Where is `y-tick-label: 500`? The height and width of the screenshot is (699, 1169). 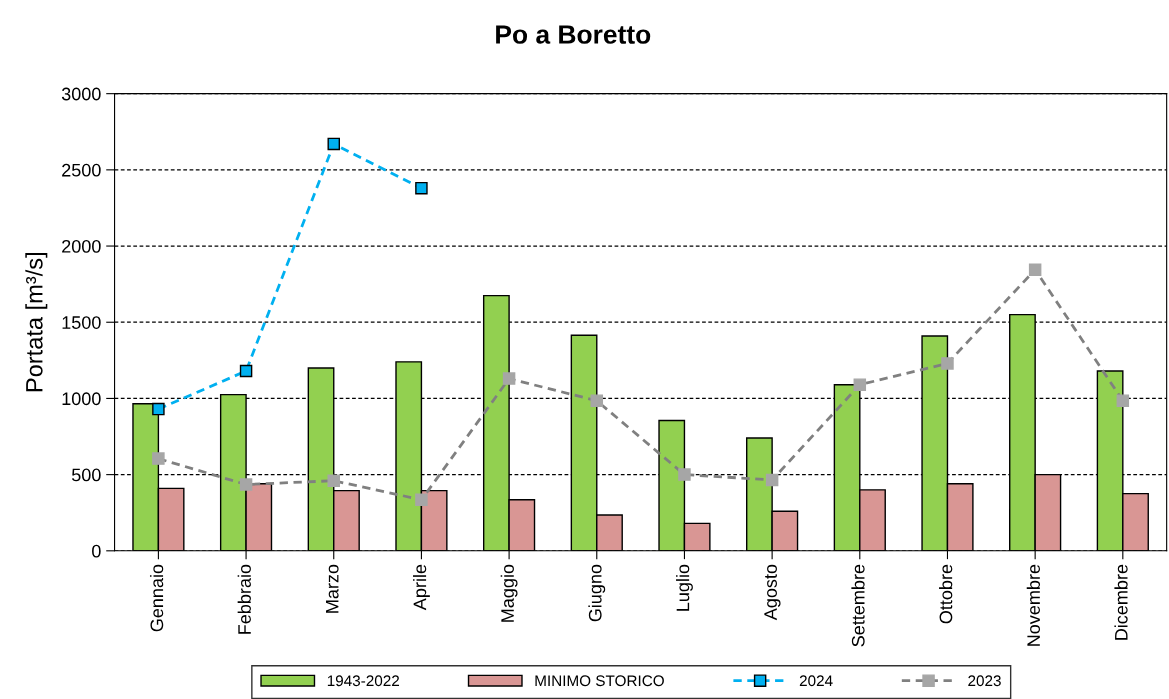
y-tick-label: 500 is located at coordinates (86, 475).